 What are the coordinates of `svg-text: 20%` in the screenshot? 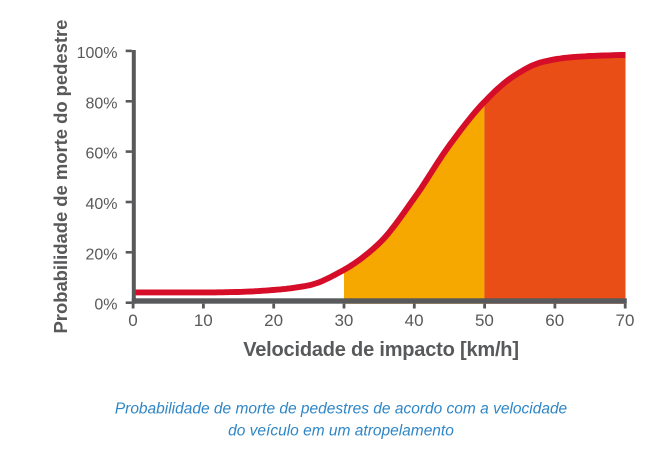 It's located at (101, 254).